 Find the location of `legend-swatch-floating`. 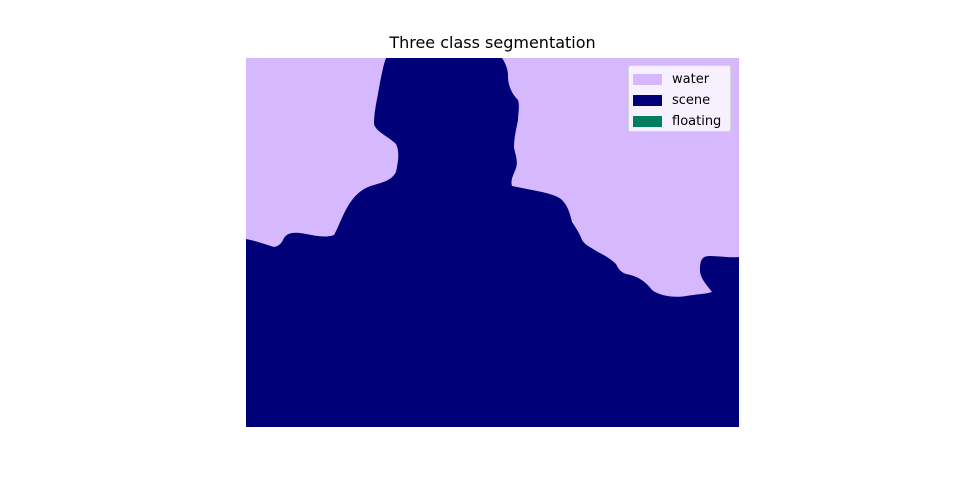

legend-swatch-floating is located at coordinates (647, 121).